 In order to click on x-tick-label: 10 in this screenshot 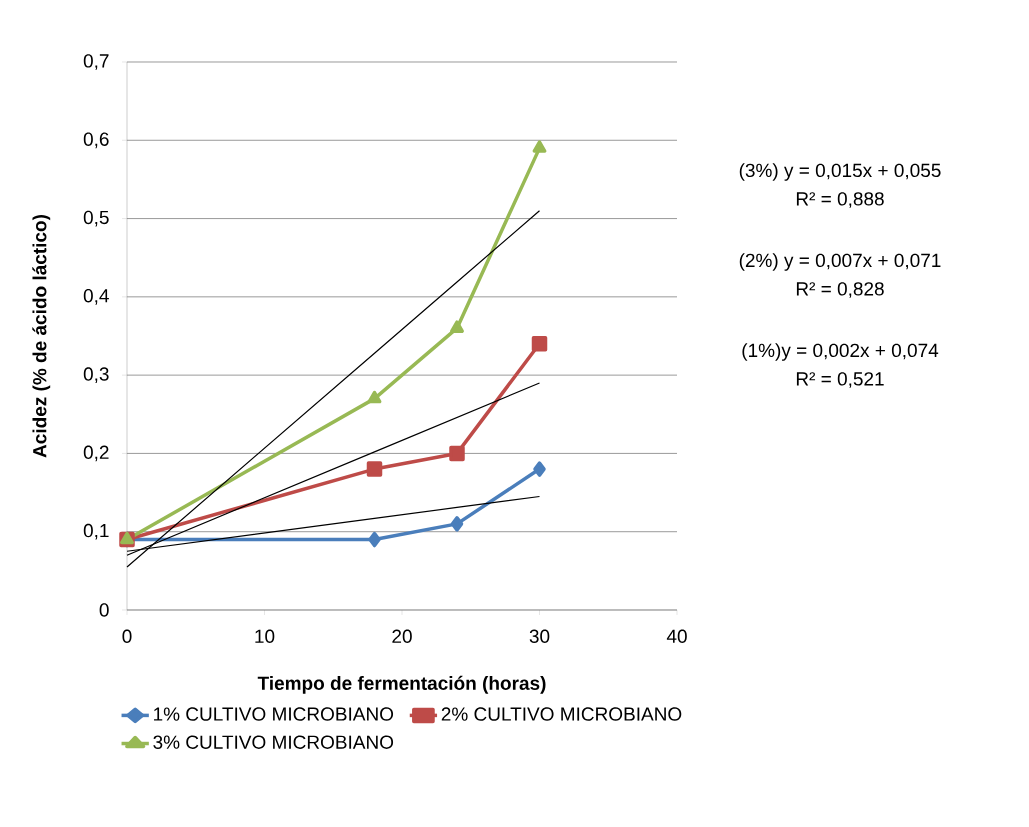, I will do `click(265, 636)`.